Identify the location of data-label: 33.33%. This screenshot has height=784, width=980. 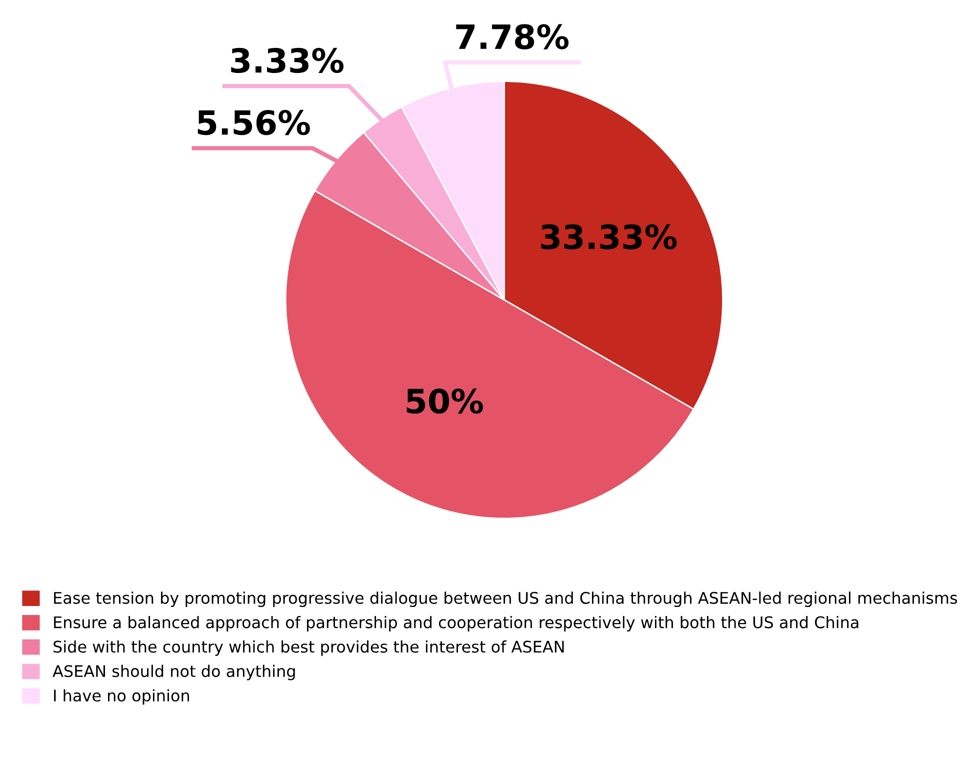
(609, 237).